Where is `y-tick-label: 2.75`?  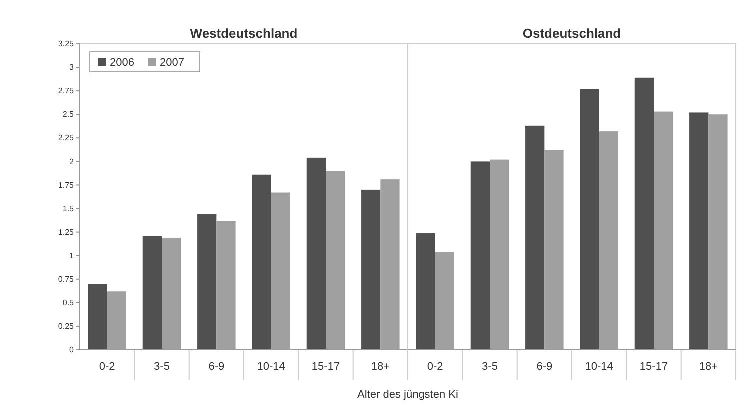 y-tick-label: 2.75 is located at coordinates (66, 91).